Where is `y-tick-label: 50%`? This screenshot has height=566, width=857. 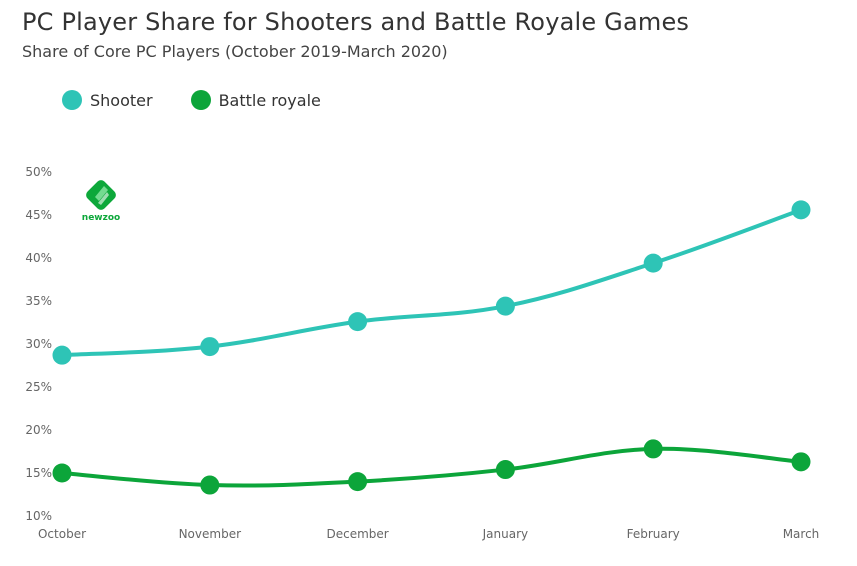 y-tick-label: 50% is located at coordinates (38, 172).